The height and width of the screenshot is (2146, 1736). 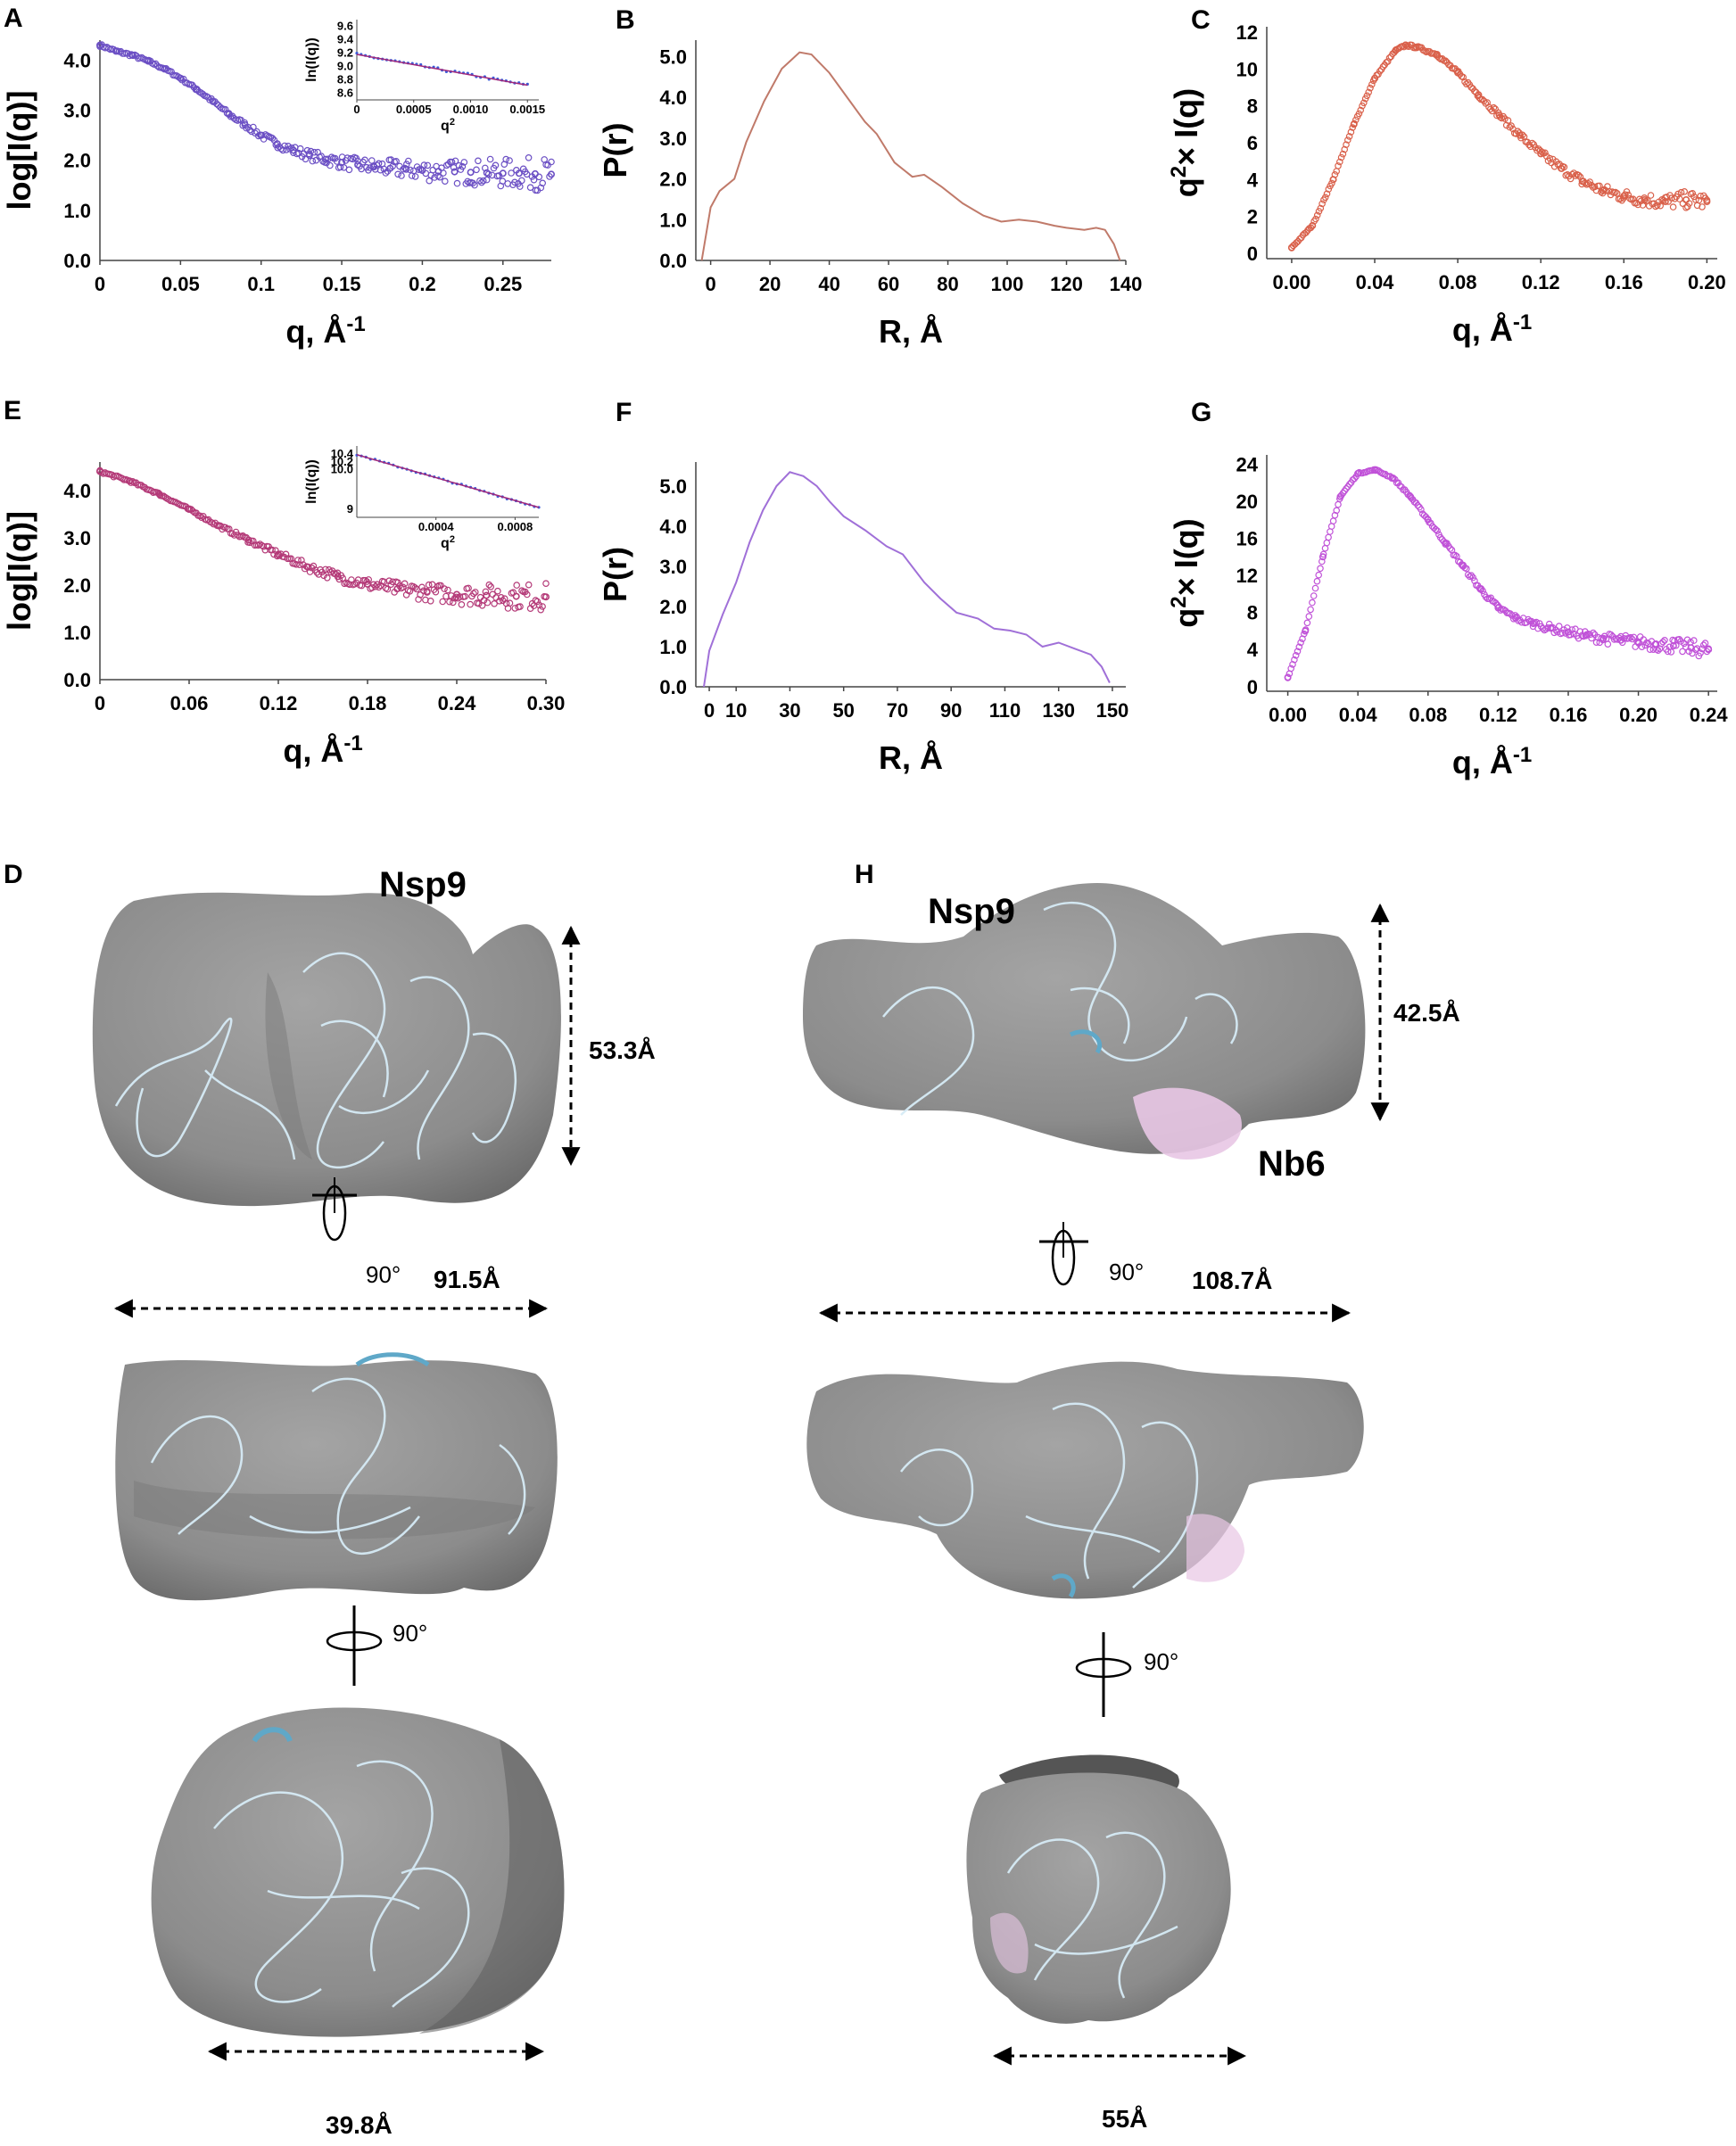 What do you see at coordinates (77, 111) in the screenshot?
I see `y-tick-label: 3.0` at bounding box center [77, 111].